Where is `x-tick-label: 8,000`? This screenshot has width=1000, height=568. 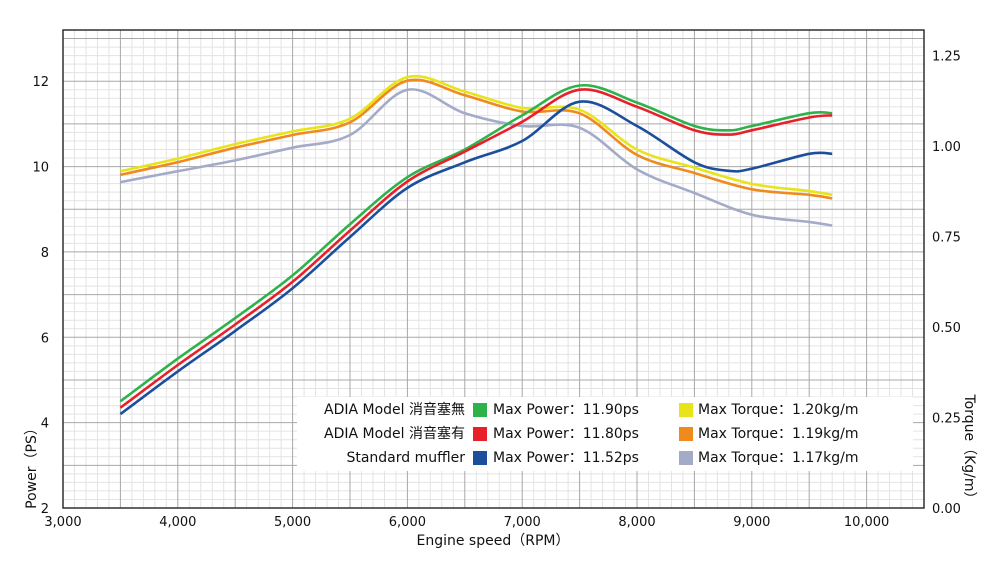 x-tick-label: 8,000 is located at coordinates (636, 522).